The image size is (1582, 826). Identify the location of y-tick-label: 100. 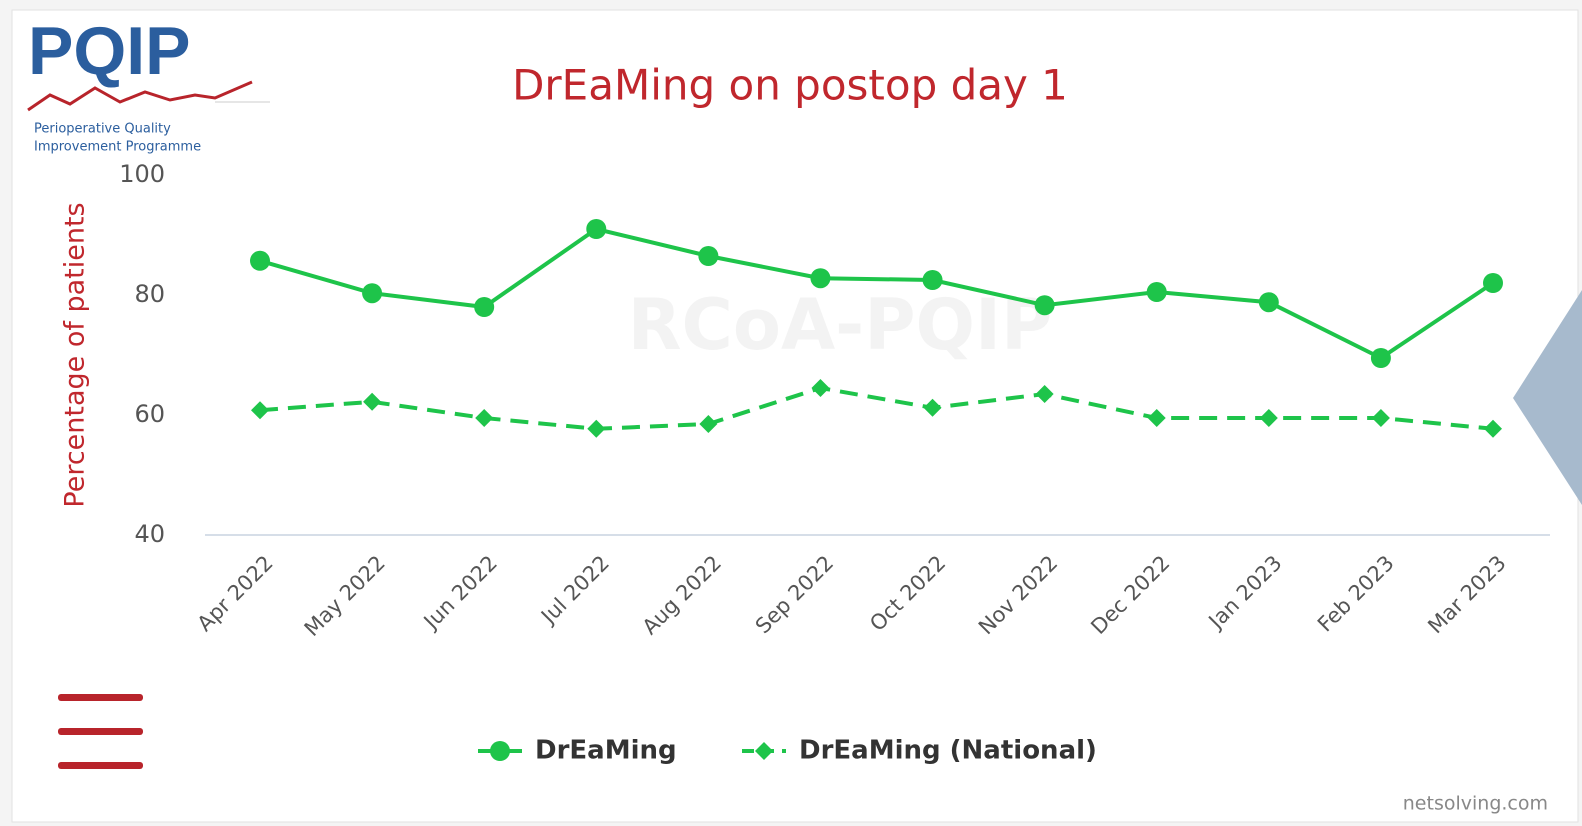
(142, 174).